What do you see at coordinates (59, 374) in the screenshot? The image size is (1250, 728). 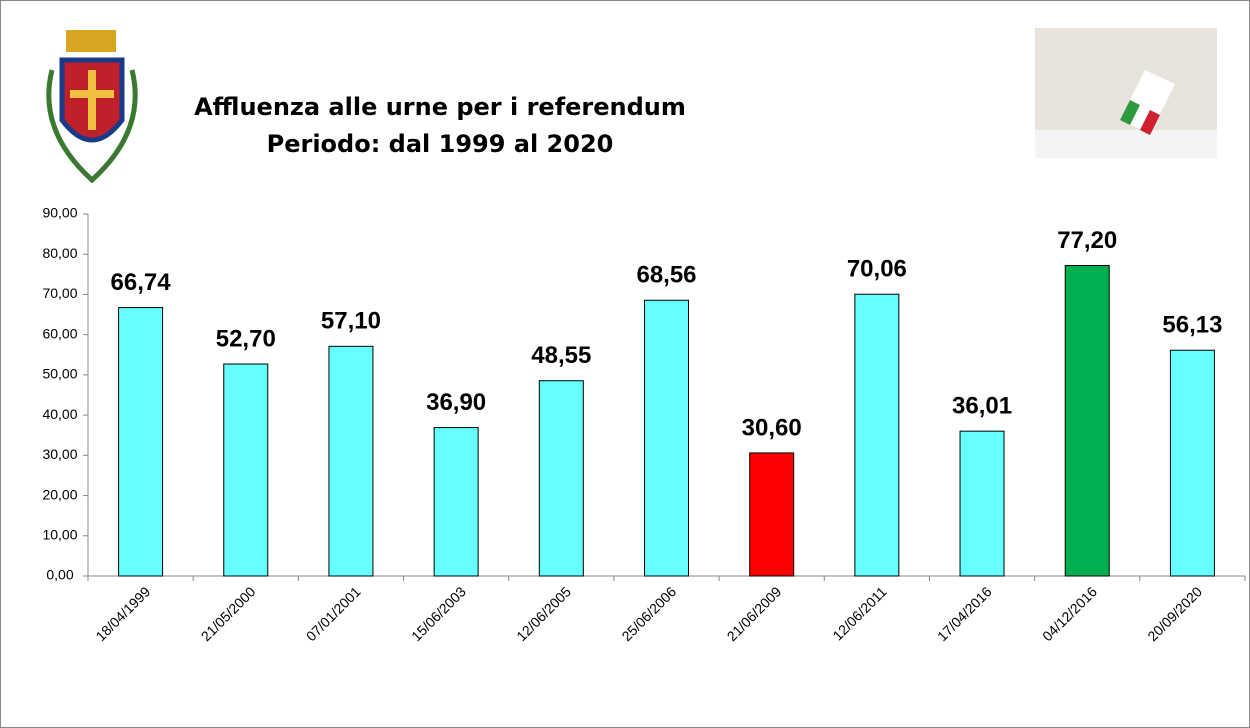 I see `y-tick-label: 50,00` at bounding box center [59, 374].